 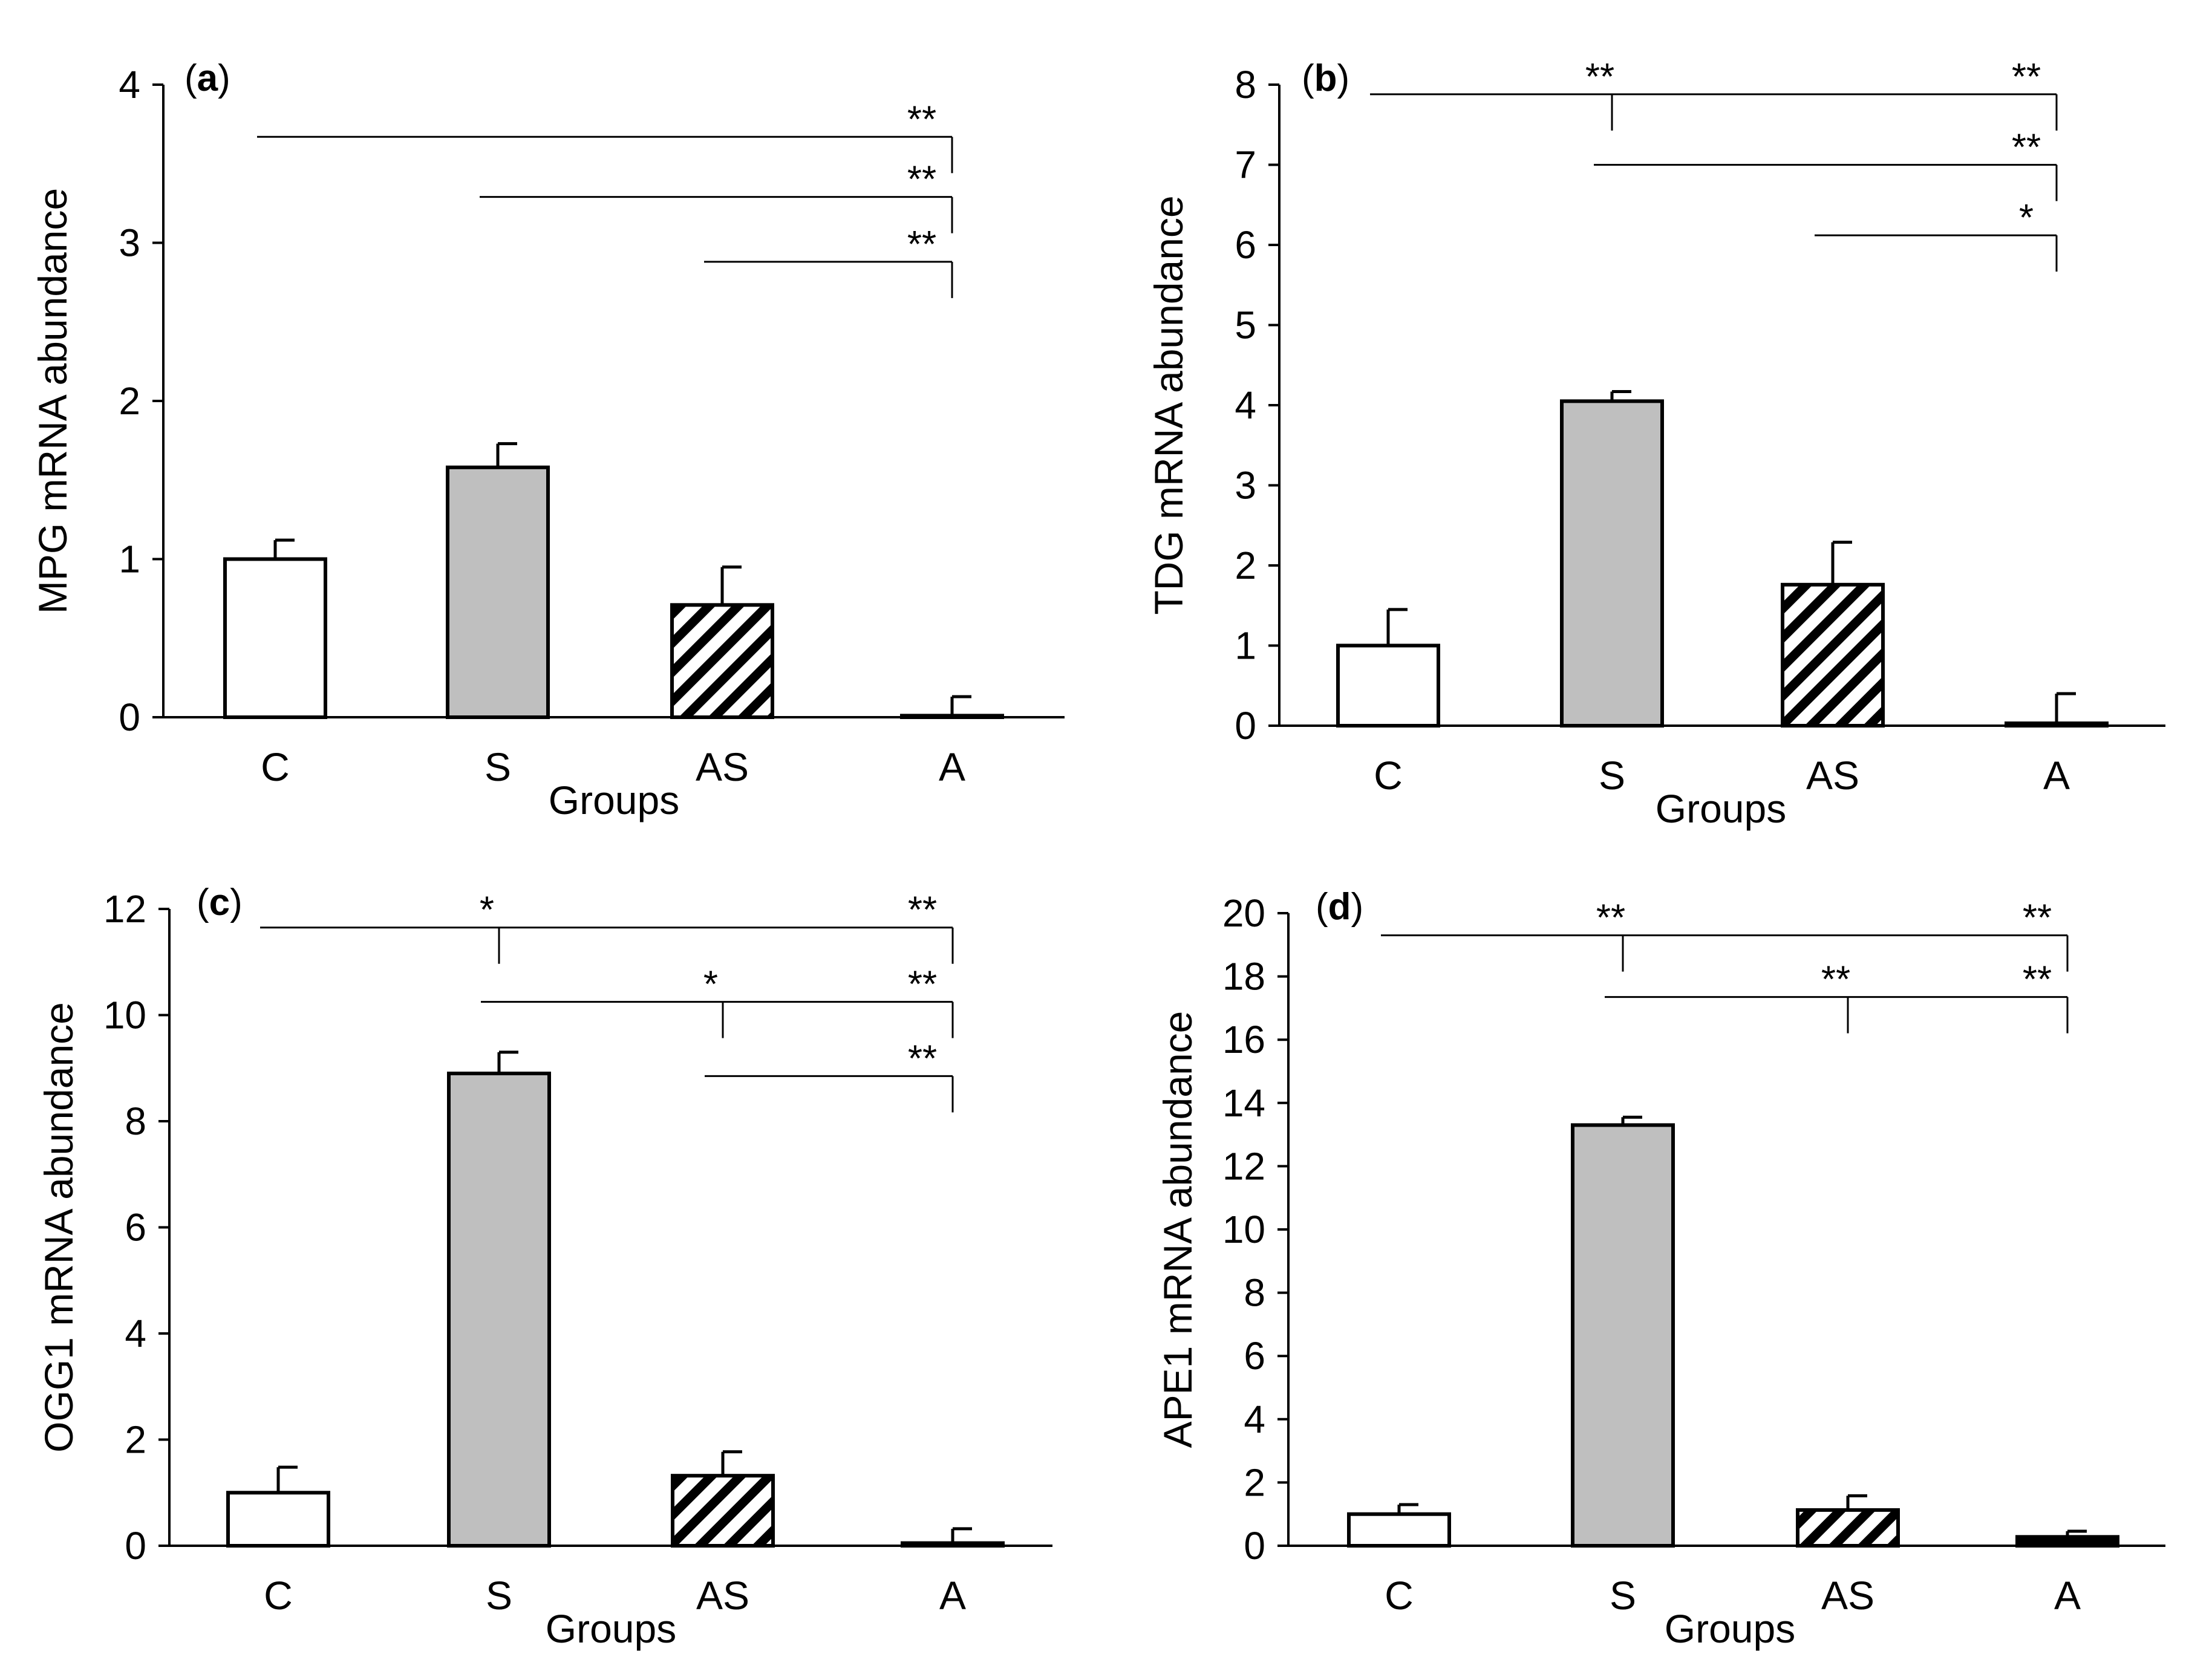 What do you see at coordinates (1243, 976) in the screenshot?
I see `y-tick-label: 18` at bounding box center [1243, 976].